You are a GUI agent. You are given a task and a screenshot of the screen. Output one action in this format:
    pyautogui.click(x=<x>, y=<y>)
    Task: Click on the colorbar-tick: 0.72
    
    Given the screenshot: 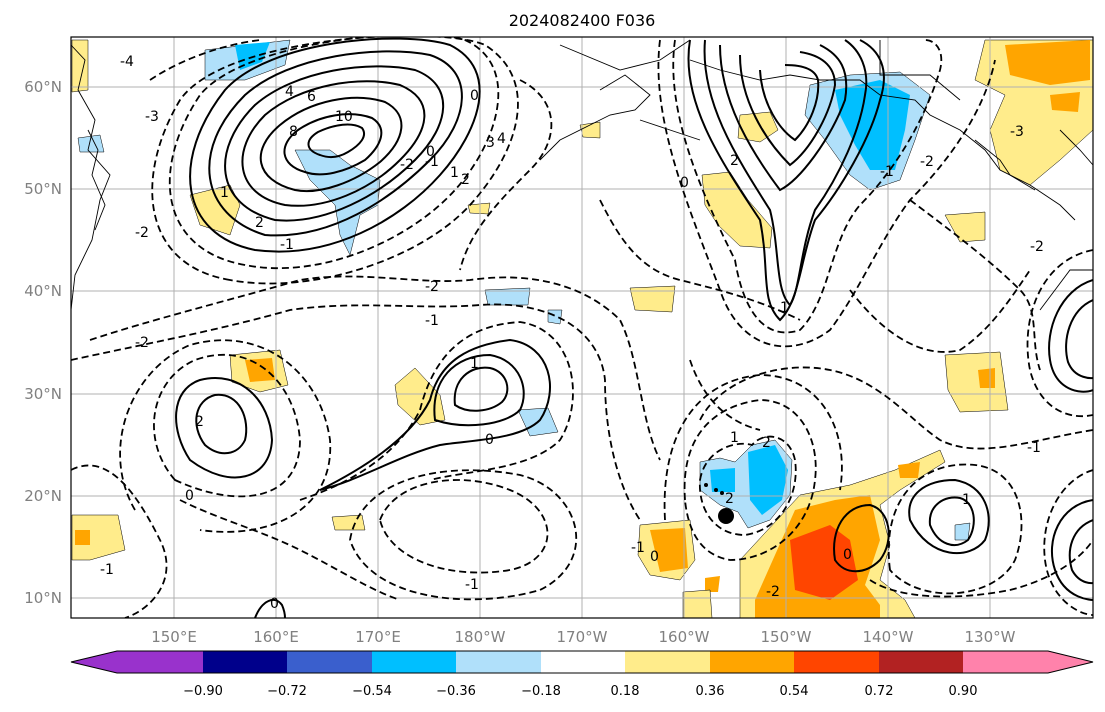 What is the action you would take?
    pyautogui.click(x=879, y=691)
    